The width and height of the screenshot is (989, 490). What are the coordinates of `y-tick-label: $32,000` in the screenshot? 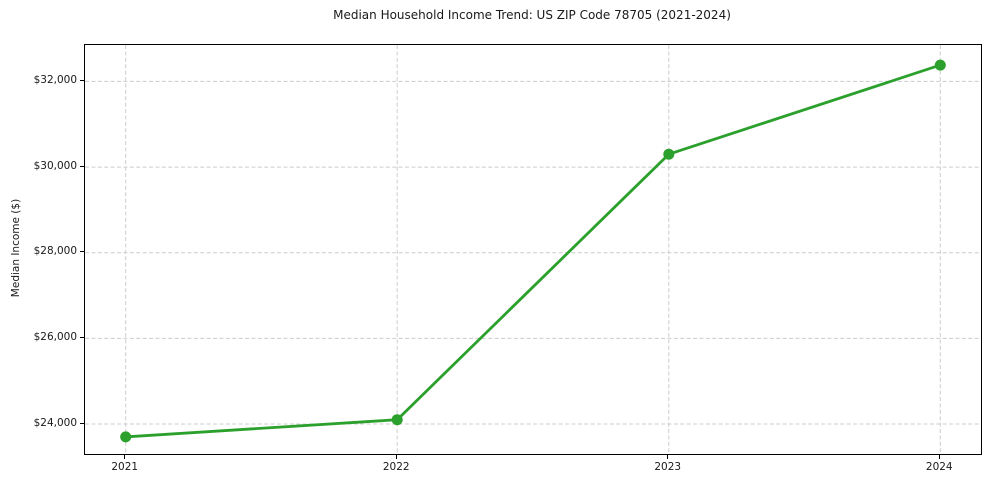 It's located at (55, 79).